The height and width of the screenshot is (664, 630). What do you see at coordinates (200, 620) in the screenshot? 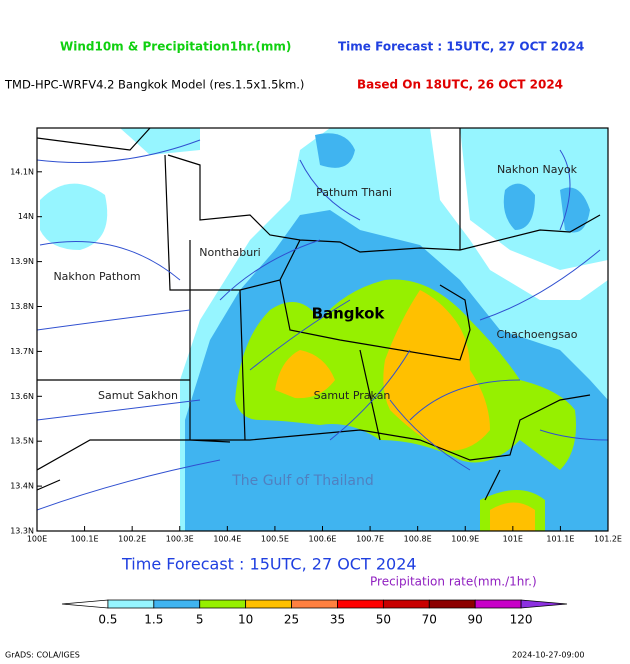
I see `colorbar-label: 5` at bounding box center [200, 620].